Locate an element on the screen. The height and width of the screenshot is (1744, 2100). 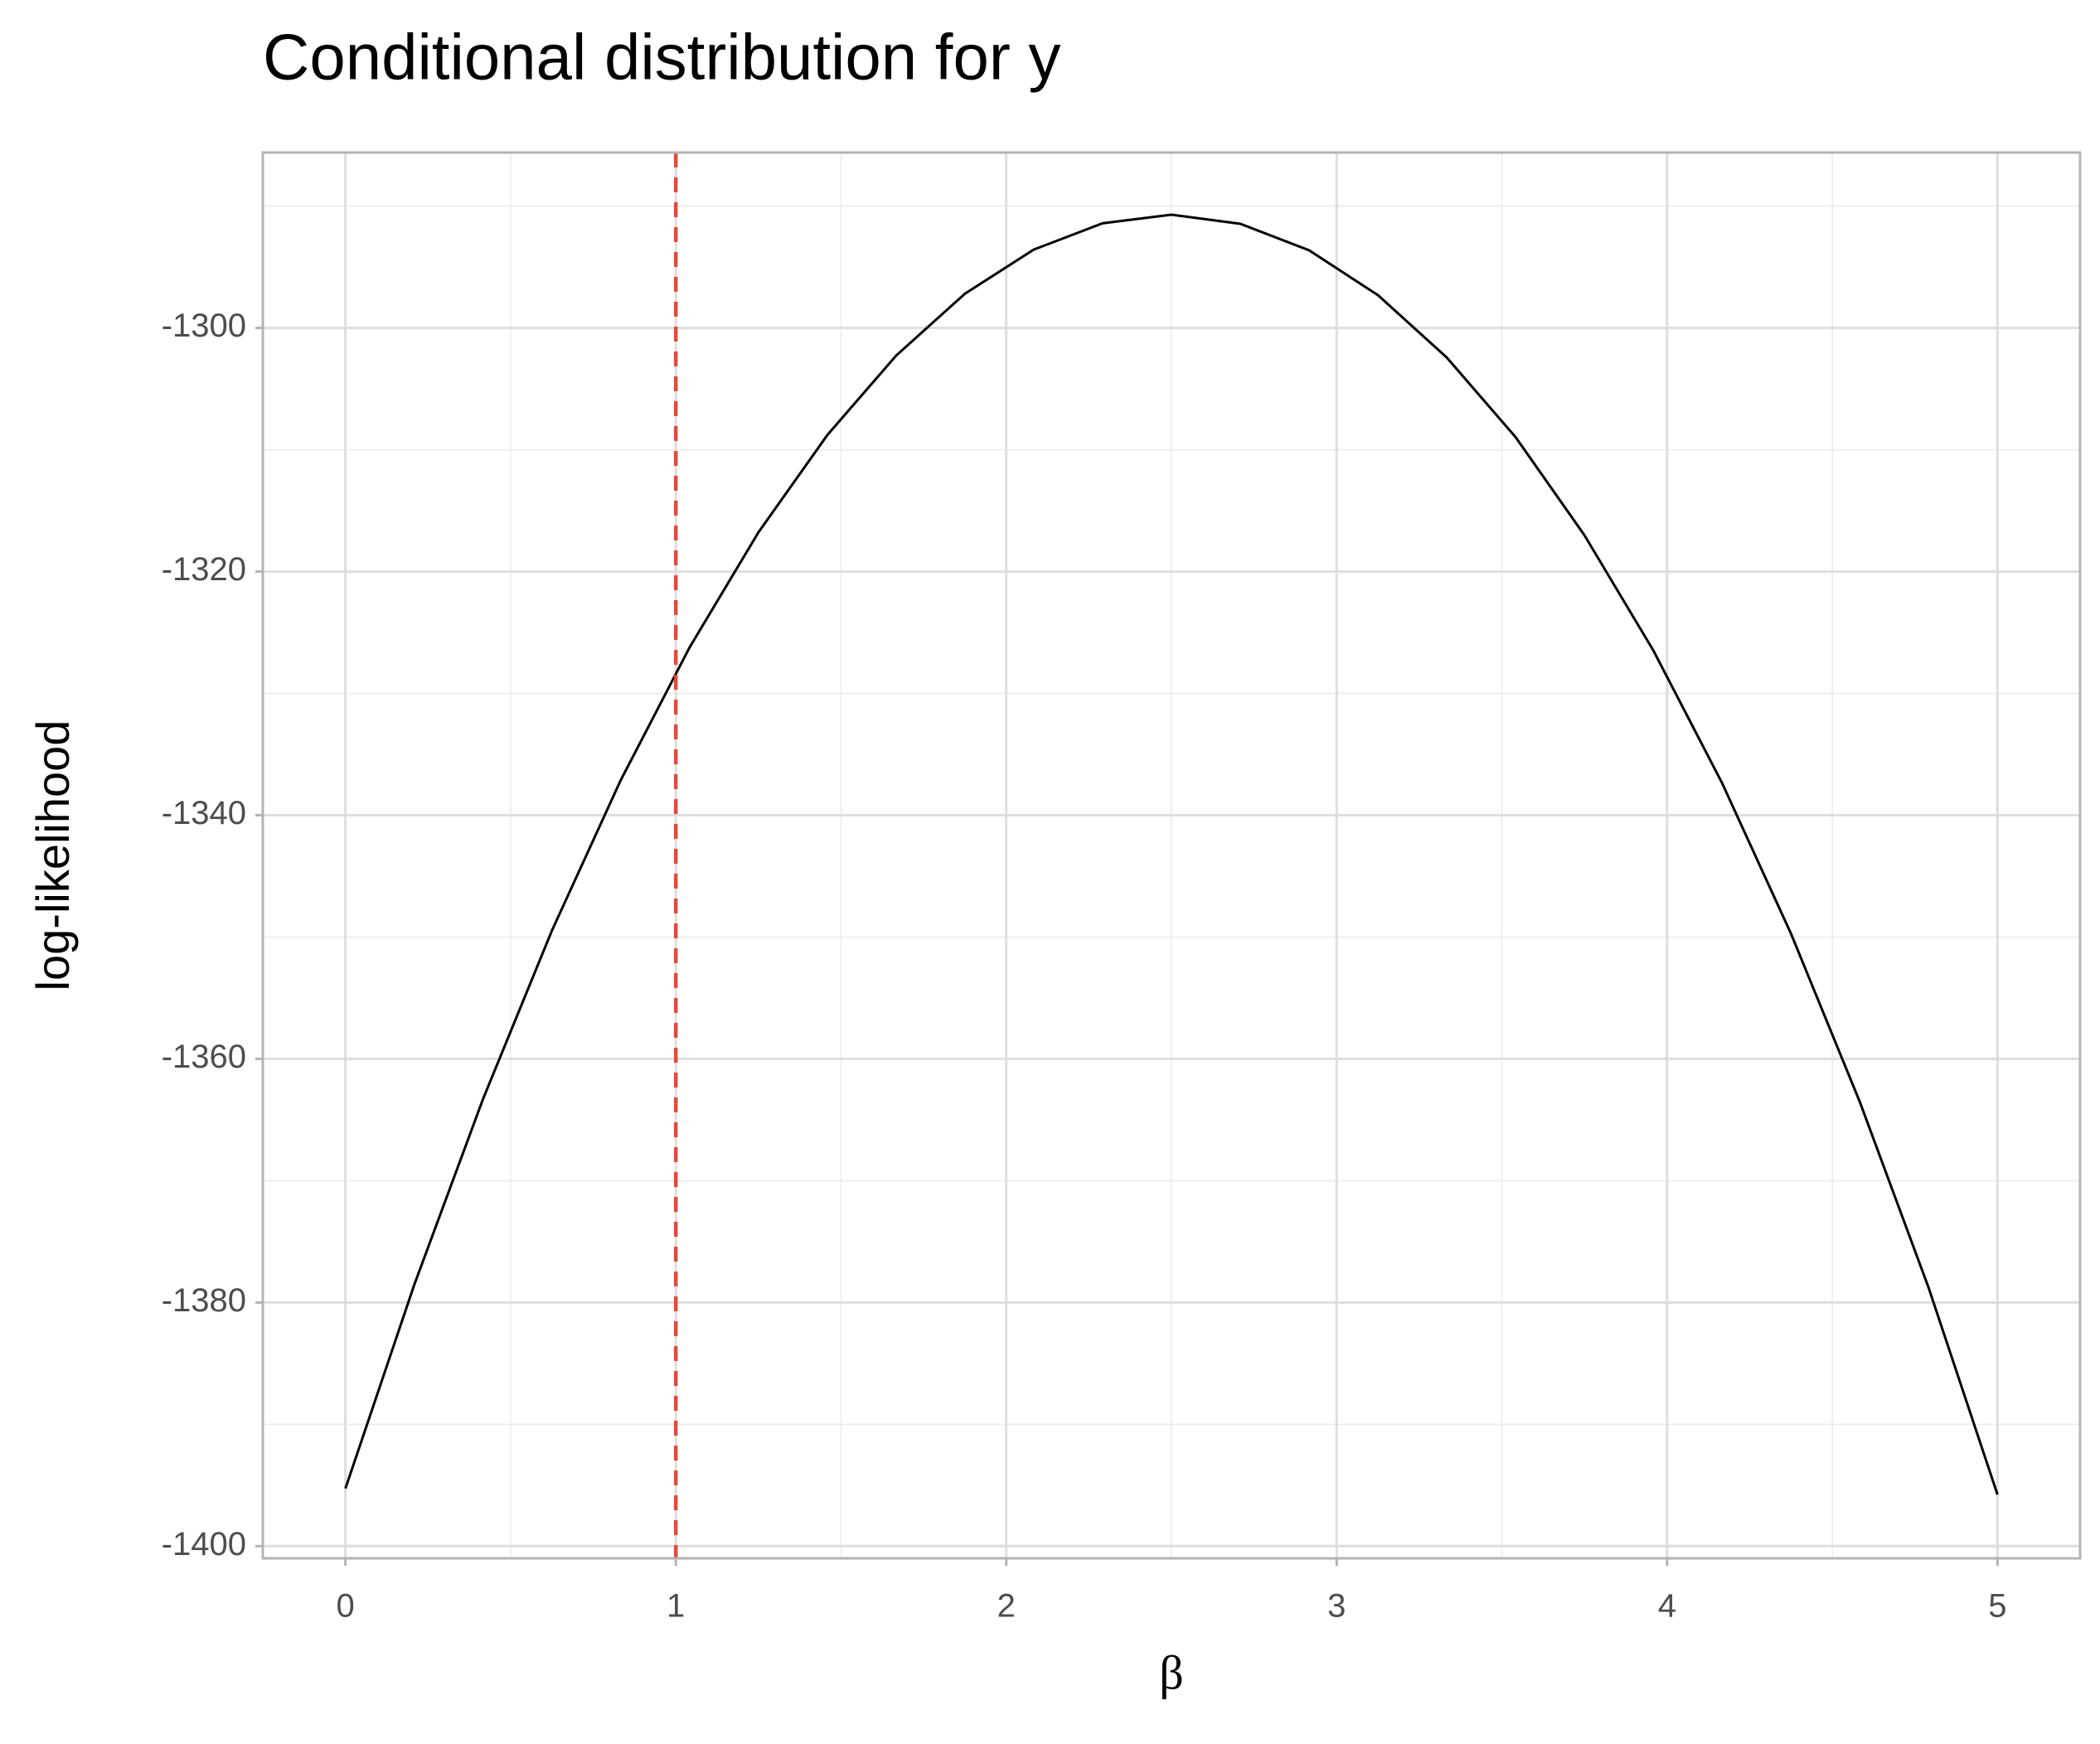
x-tick-label: 4 is located at coordinates (1667, 1606).